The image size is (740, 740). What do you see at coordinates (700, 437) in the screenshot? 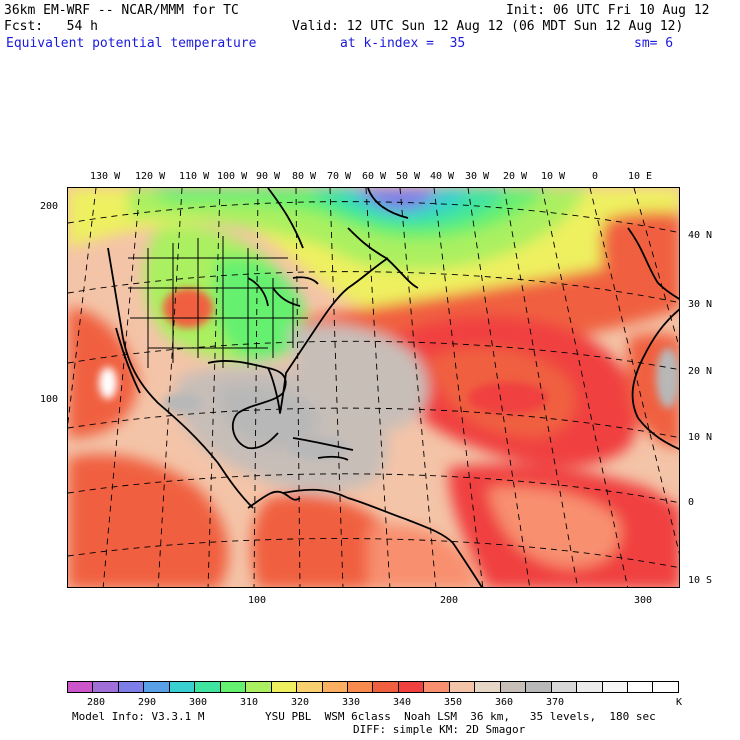
I see `lat-label: 10 N` at bounding box center [700, 437].